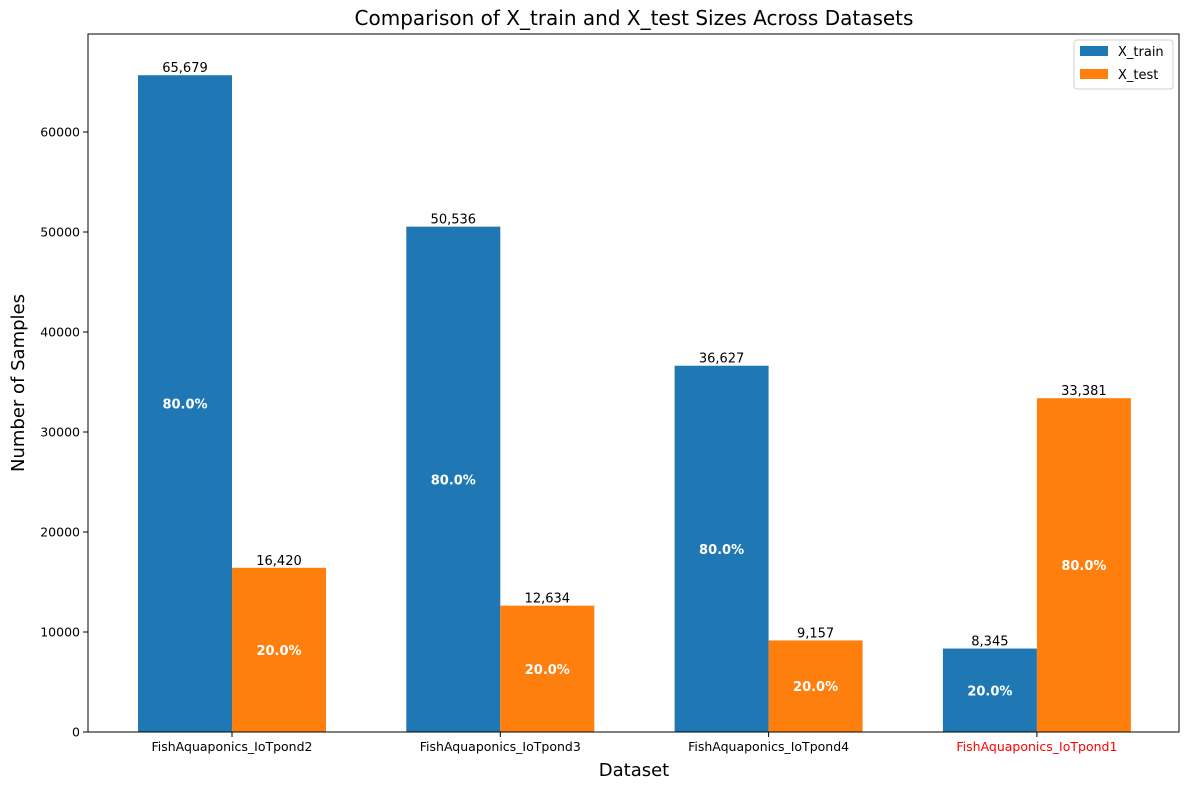 This screenshot has width=1189, height=790. I want to click on x-axis-label: Dataset, so click(634, 770).